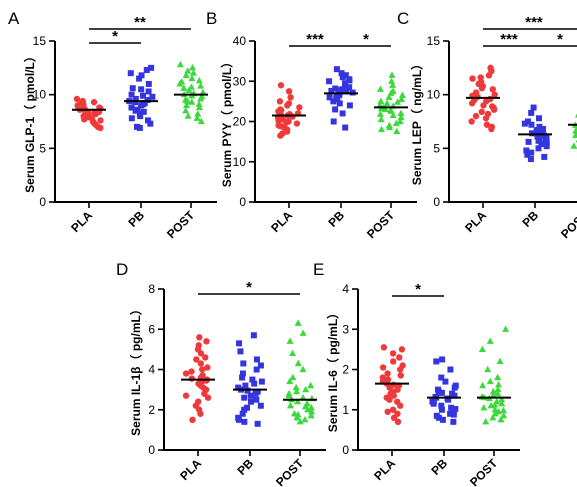 The height and width of the screenshot is (487, 577). What do you see at coordinates (240, 81) in the screenshot?
I see `y-tick-label: 30` at bounding box center [240, 81].